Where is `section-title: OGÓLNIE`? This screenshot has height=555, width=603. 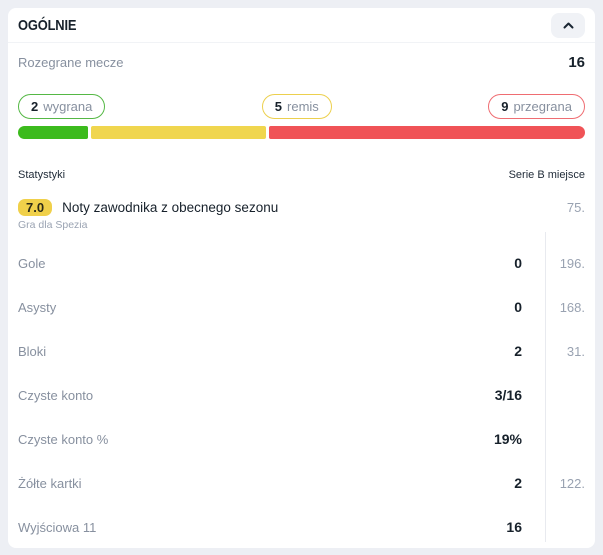 section-title: OGÓLNIE is located at coordinates (47, 25).